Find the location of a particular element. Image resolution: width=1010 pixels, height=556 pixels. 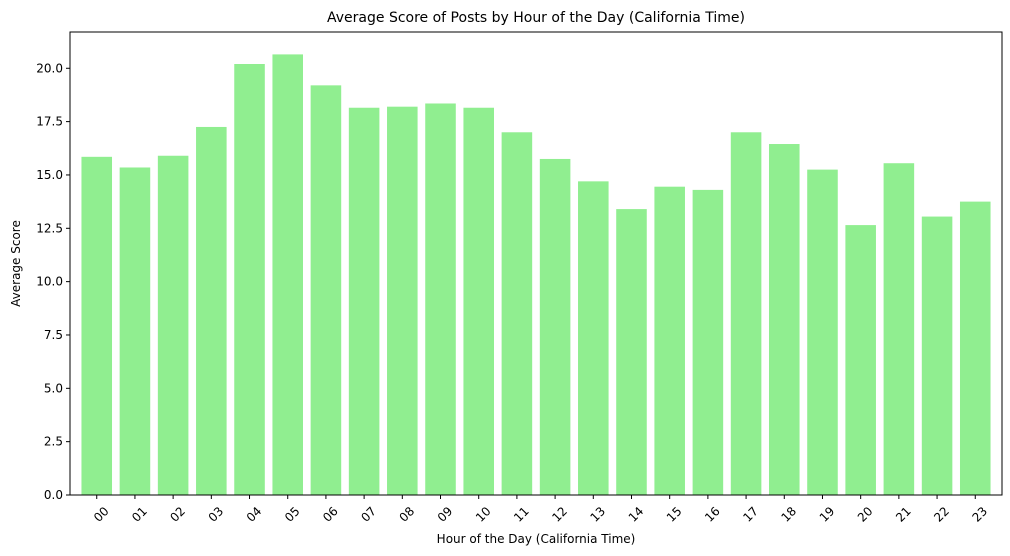

x-tick-label-12: 12 is located at coordinates (559, 514).